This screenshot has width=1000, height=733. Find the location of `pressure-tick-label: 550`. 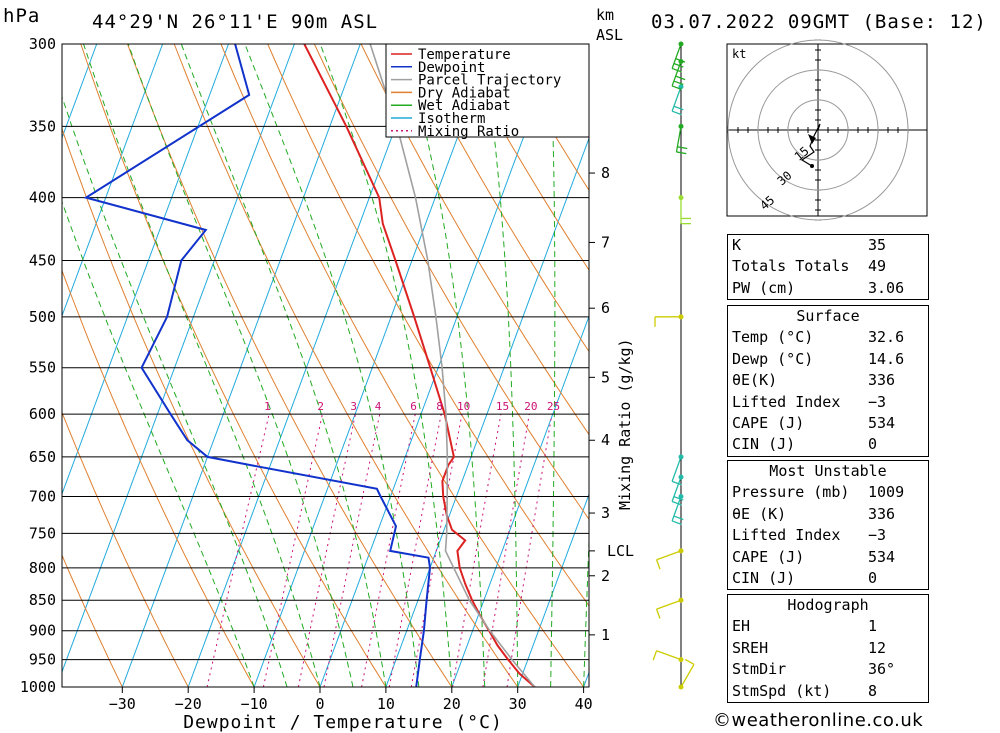

pressure-tick-label: 550 is located at coordinates (42, 368).